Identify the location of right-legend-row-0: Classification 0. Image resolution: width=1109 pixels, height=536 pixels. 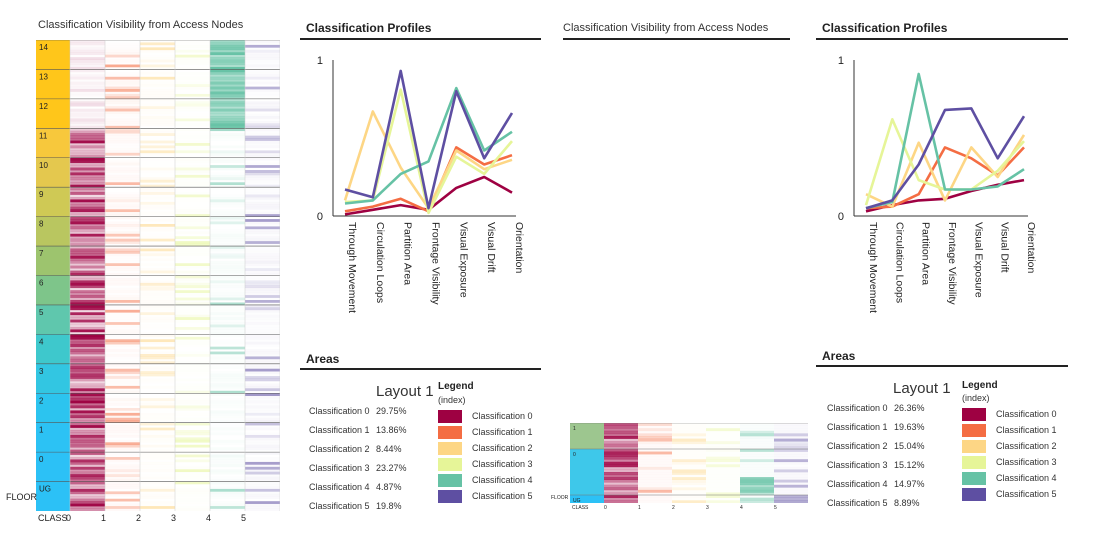
(1022, 414).